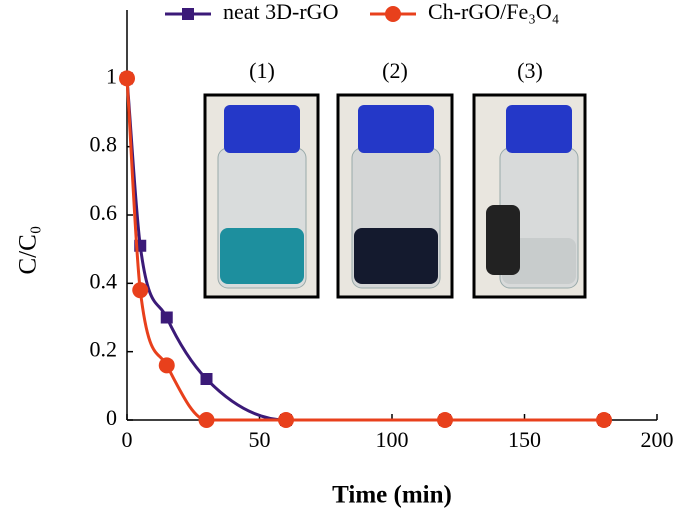  I want to click on legend-label: neat 3D-rGO, so click(280, 12).